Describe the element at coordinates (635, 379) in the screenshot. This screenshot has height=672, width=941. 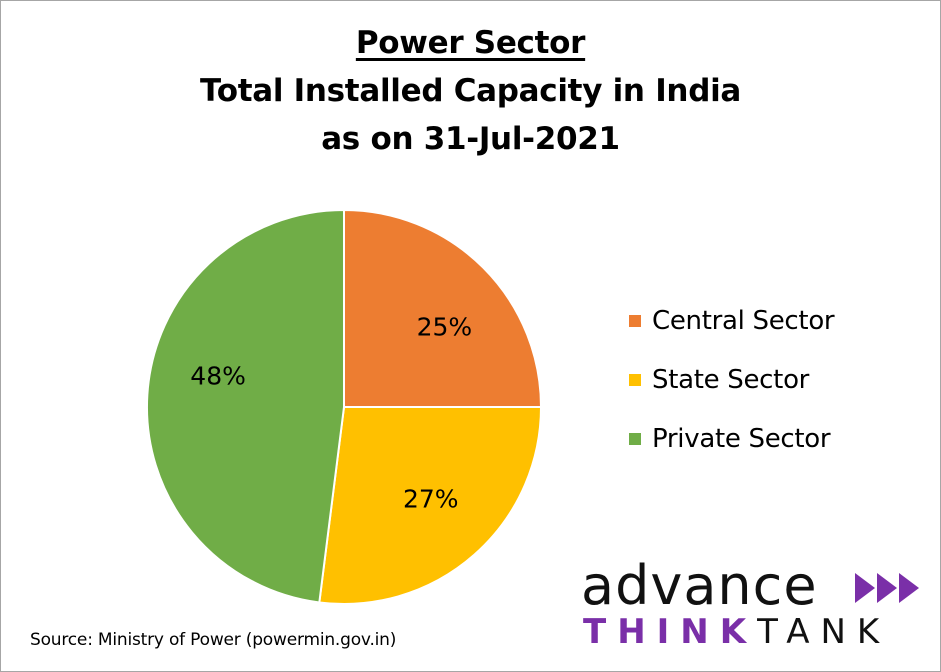
I see `legend-swatch-state` at that location.